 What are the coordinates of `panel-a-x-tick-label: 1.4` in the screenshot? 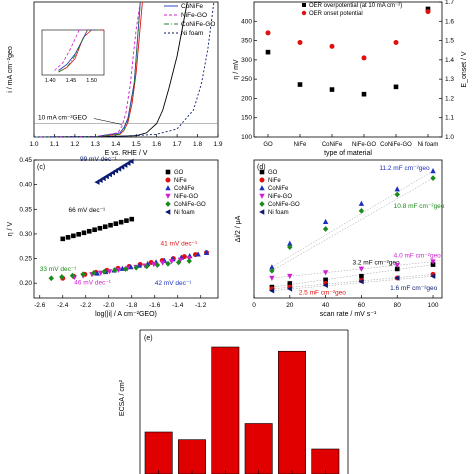 It's located at (115, 144).